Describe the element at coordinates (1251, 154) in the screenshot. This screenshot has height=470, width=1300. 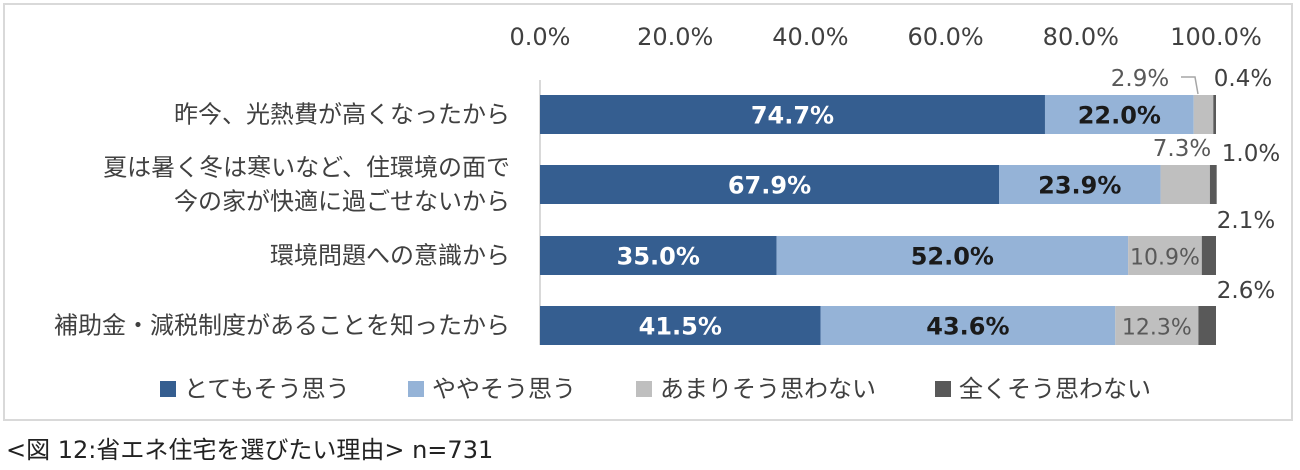
I see `data-label: 1.0%` at that location.